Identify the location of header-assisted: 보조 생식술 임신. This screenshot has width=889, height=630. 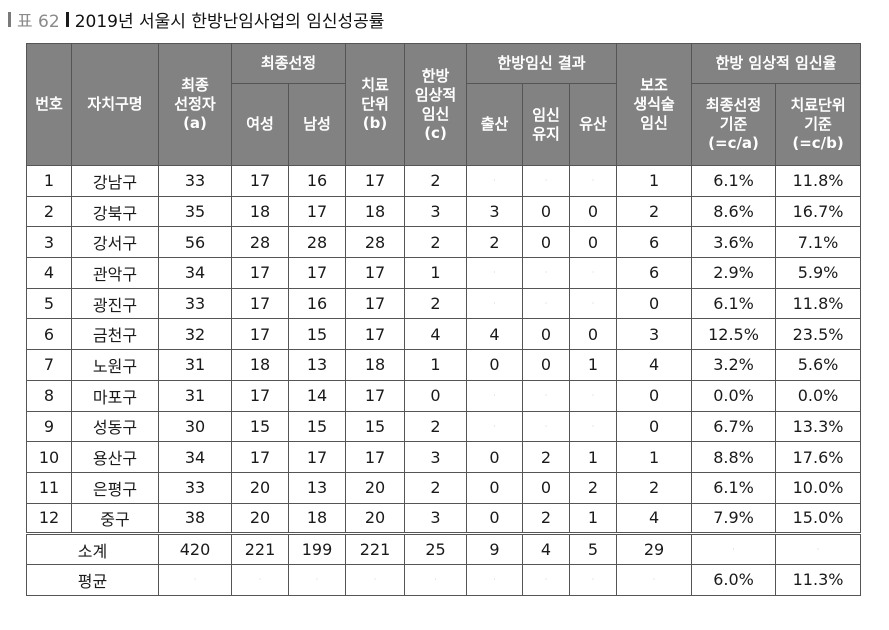
(654, 104).